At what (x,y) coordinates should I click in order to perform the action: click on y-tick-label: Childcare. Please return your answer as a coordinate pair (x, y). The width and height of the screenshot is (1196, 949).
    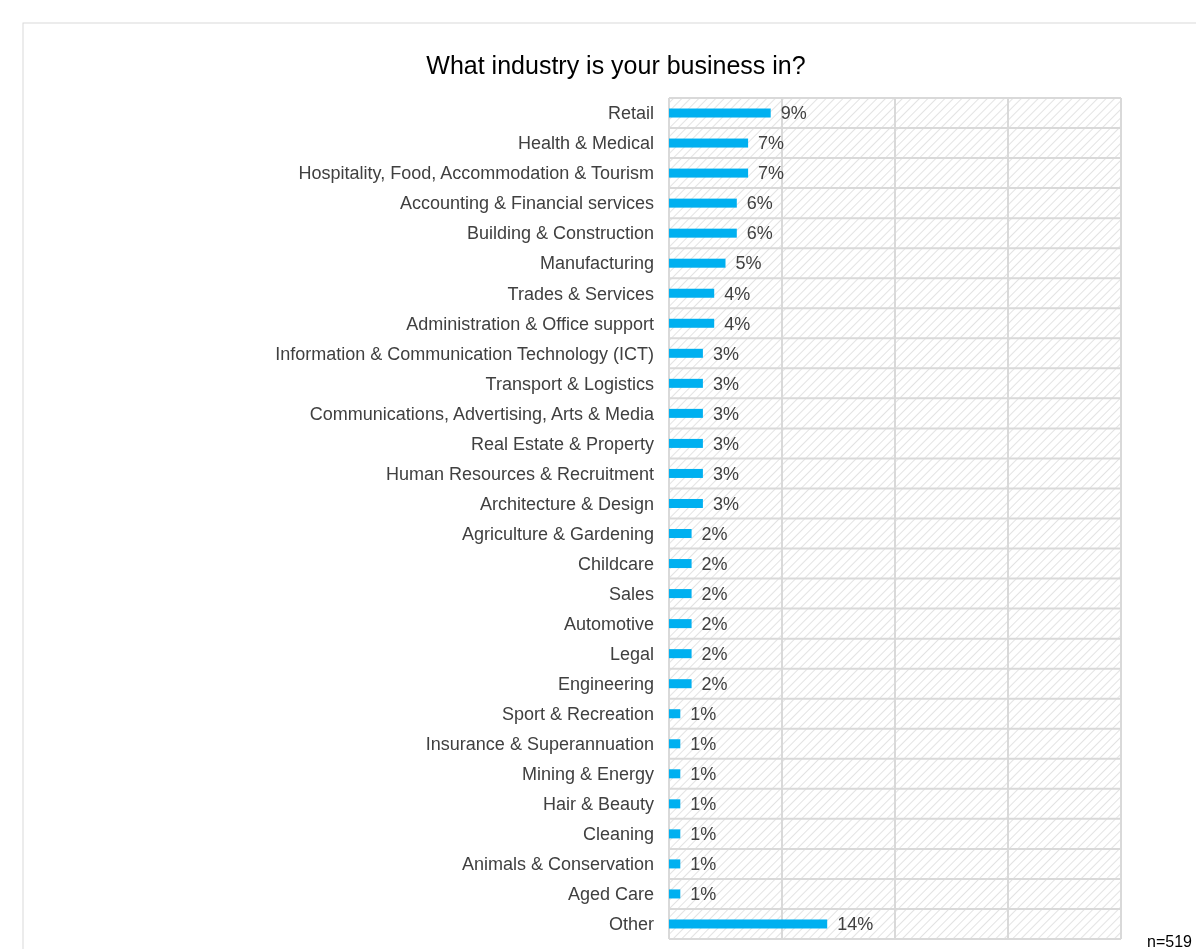
    Looking at the image, I should click on (615, 563).